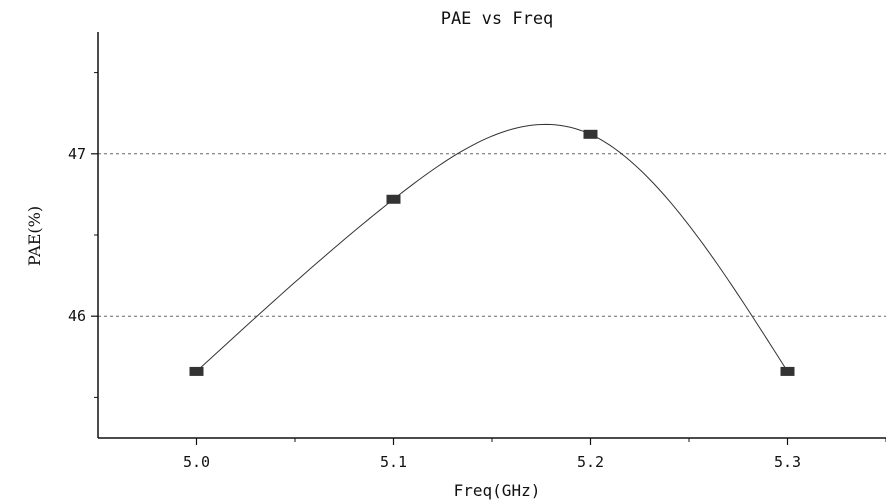  What do you see at coordinates (787, 462) in the screenshot?
I see `x-tick-label: 5.3` at bounding box center [787, 462].